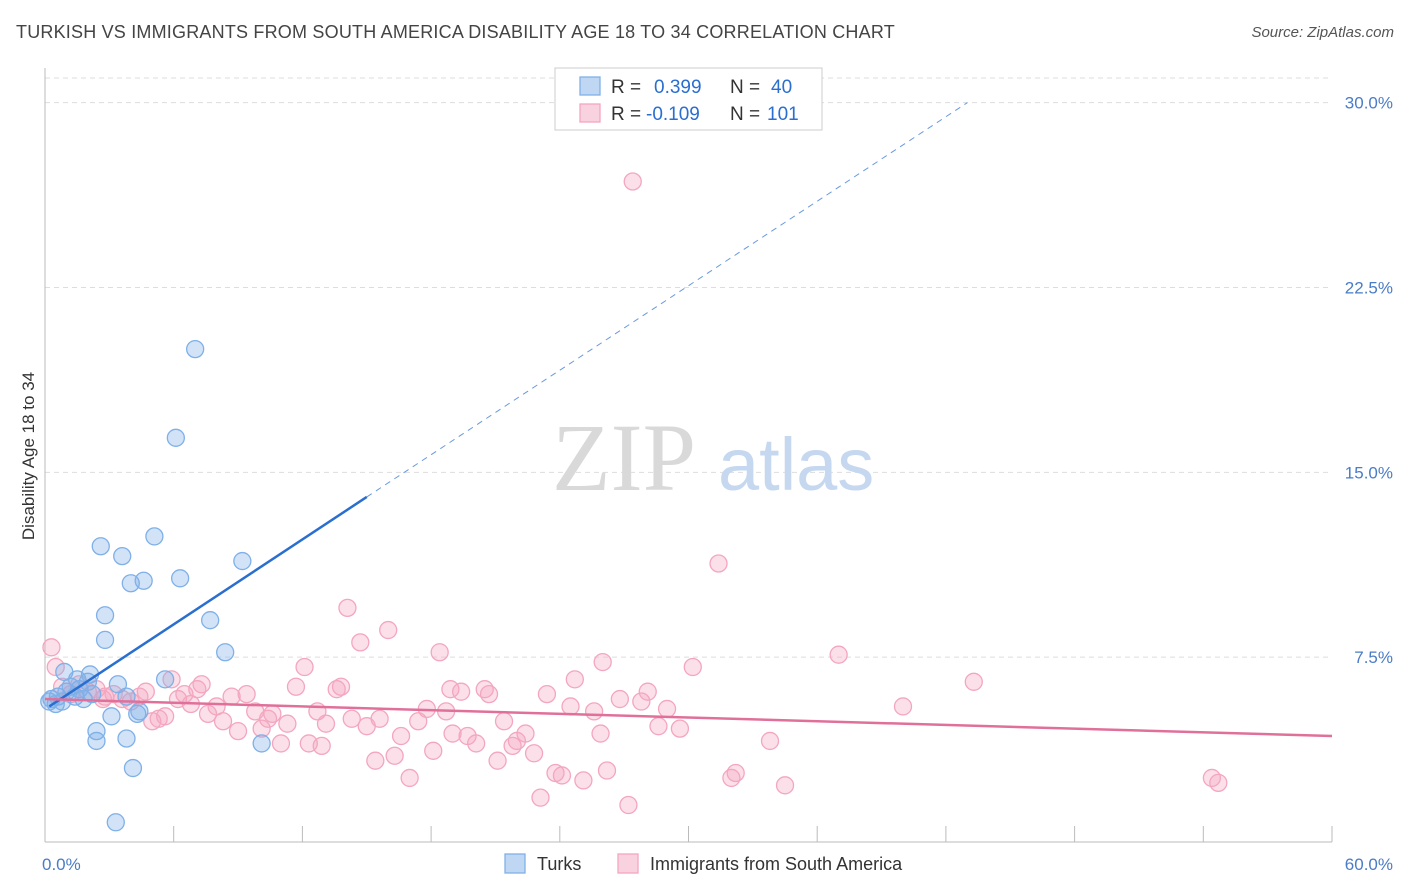  I want to click on legend-swatch-turks, so click(590, 86).